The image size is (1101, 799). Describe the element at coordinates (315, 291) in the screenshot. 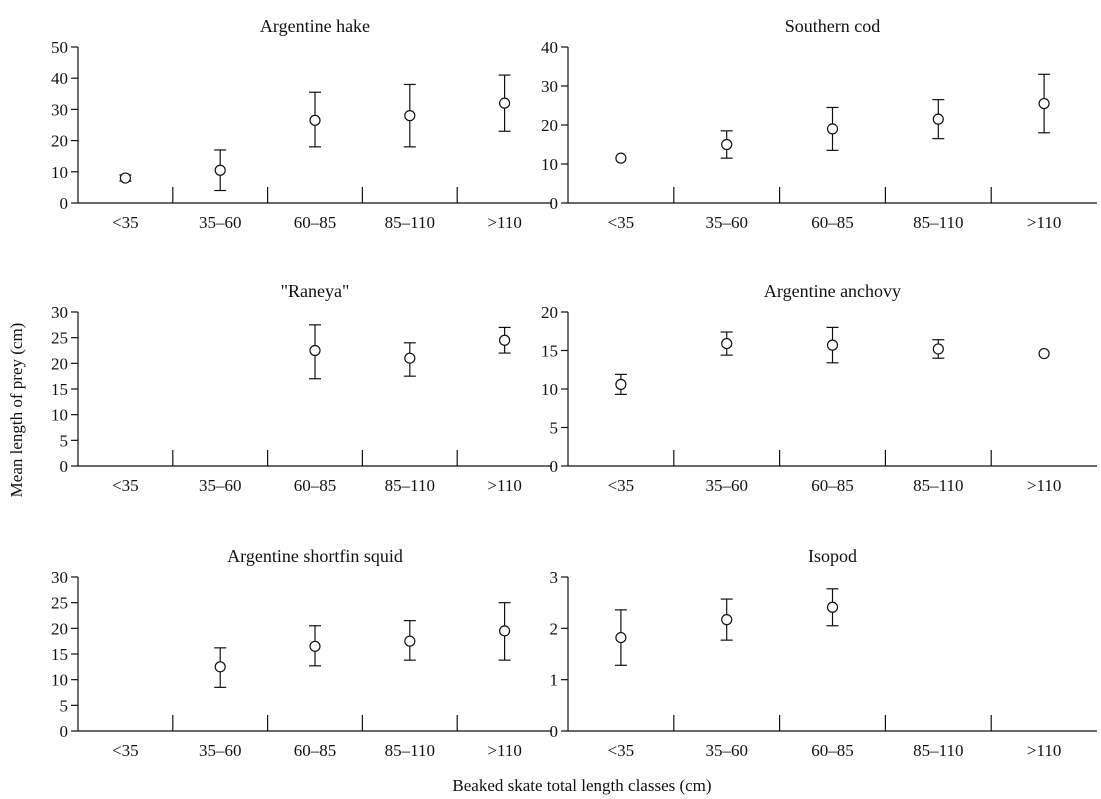

I see `panel-title: "Raneya"` at that location.